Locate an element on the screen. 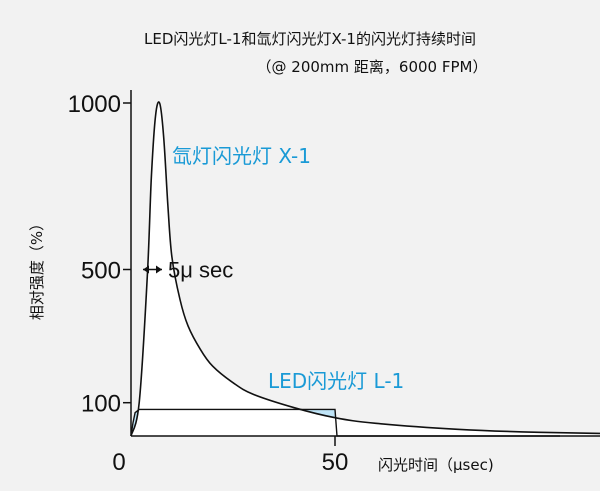  chart-title: LED闪光灯L-1和氙灯闪光灯X-1的闪光灯持续时间 is located at coordinates (310, 39).